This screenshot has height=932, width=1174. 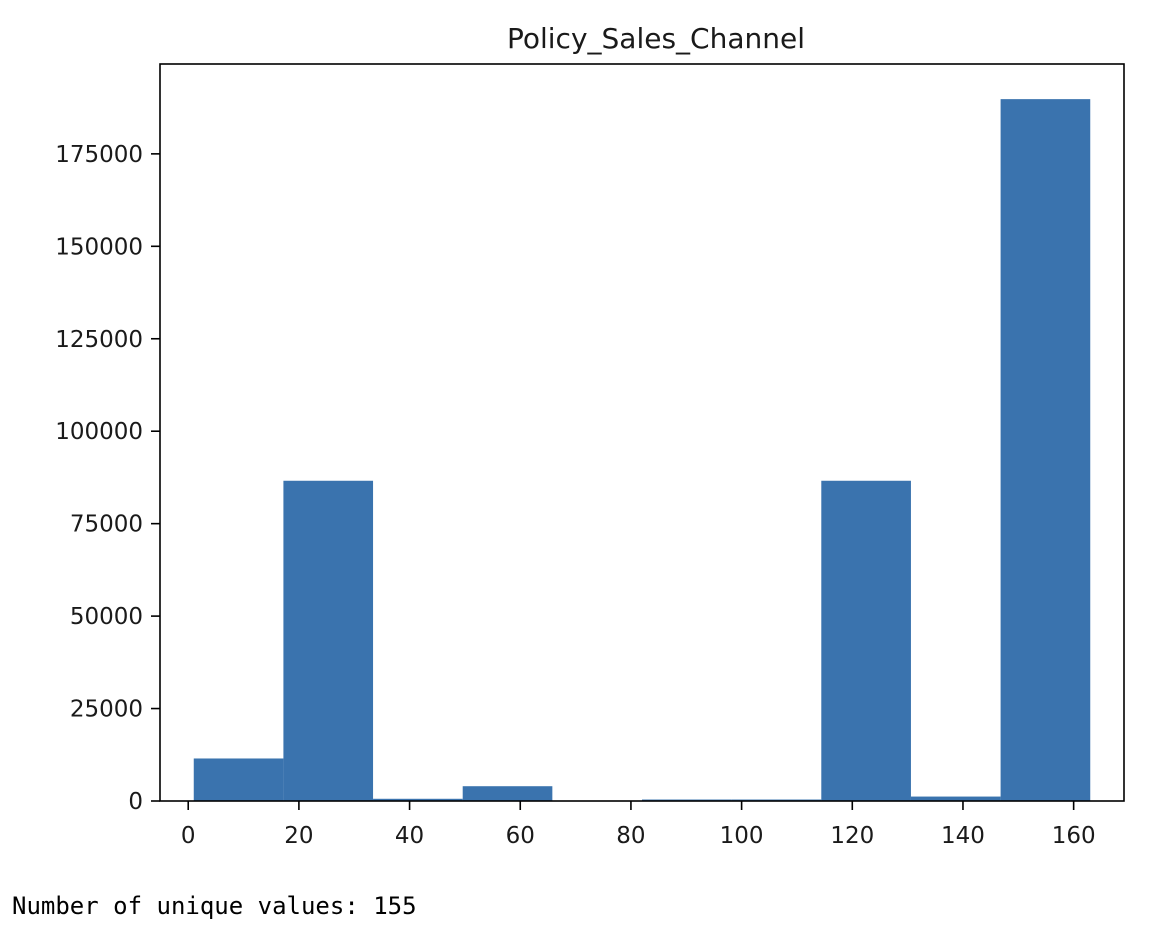 I want to click on x-axis: 0 20 40 60 80 100 120 140 160, so click(x=638, y=825).